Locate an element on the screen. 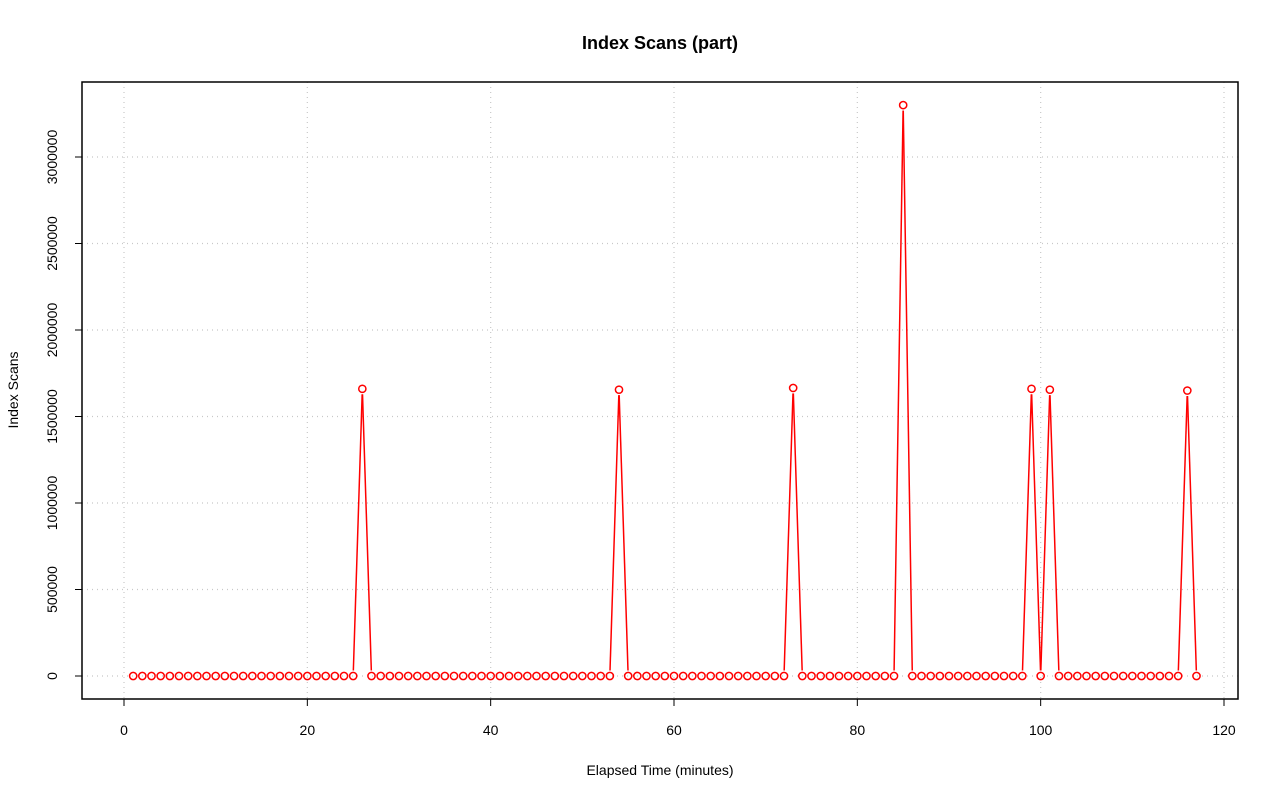  x-axis: 0 20 40 60 80 100 120 is located at coordinates (678, 718).